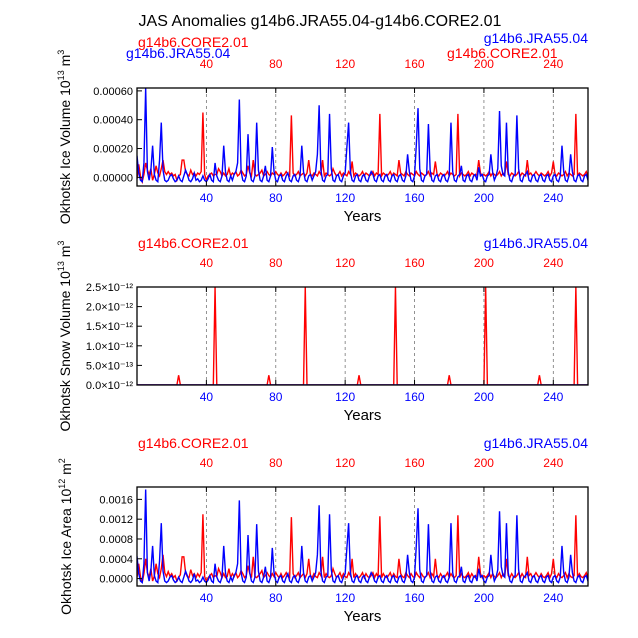  Describe the element at coordinates (113, 121) in the screenshot. I see `ytick-label: 0.00040` at that location.